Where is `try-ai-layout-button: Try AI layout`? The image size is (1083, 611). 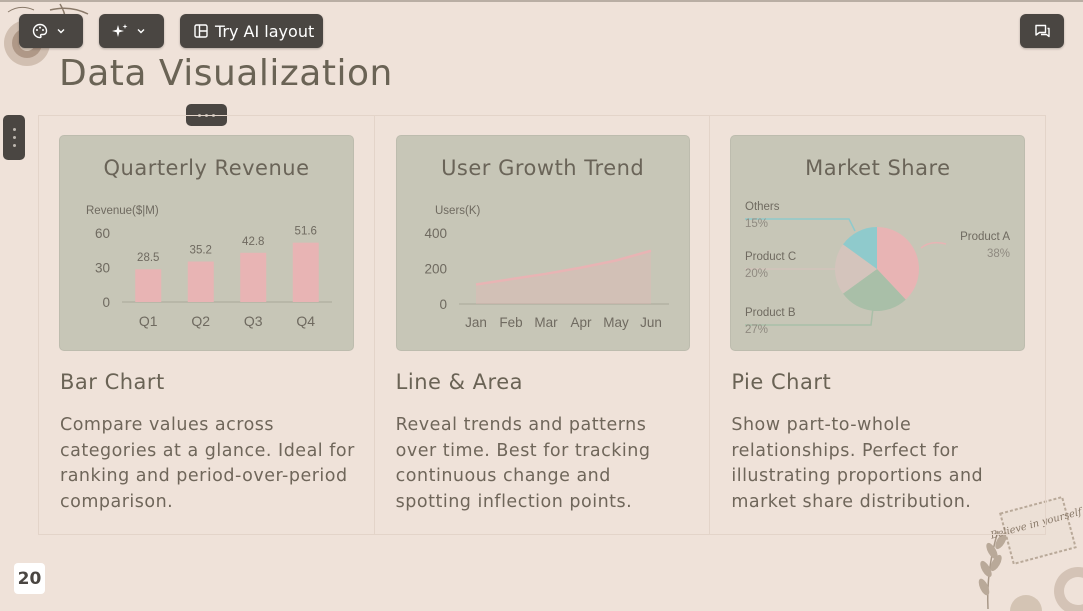 try-ai-layout-button: Try AI layout is located at coordinates (251, 31).